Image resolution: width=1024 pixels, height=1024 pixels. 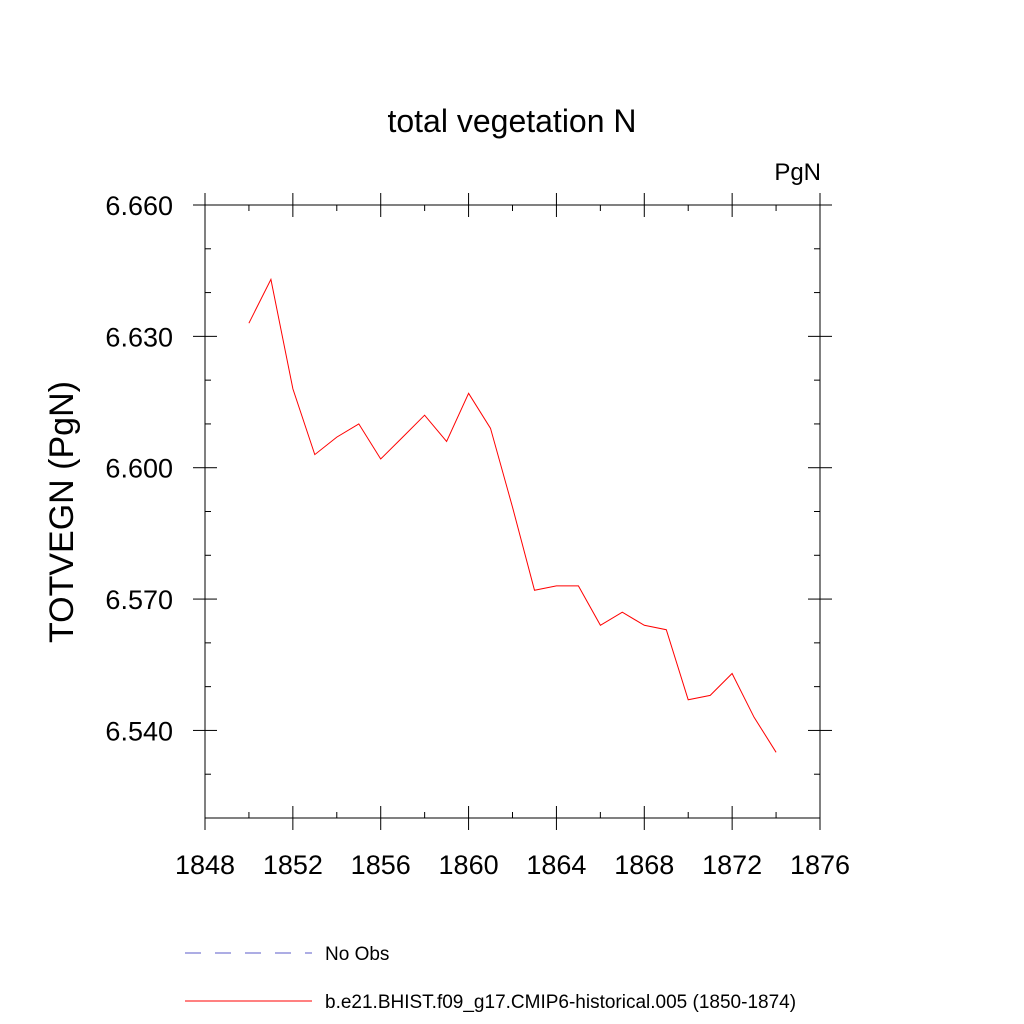 I want to click on x-tick-label: 1876, so click(x=820, y=865).